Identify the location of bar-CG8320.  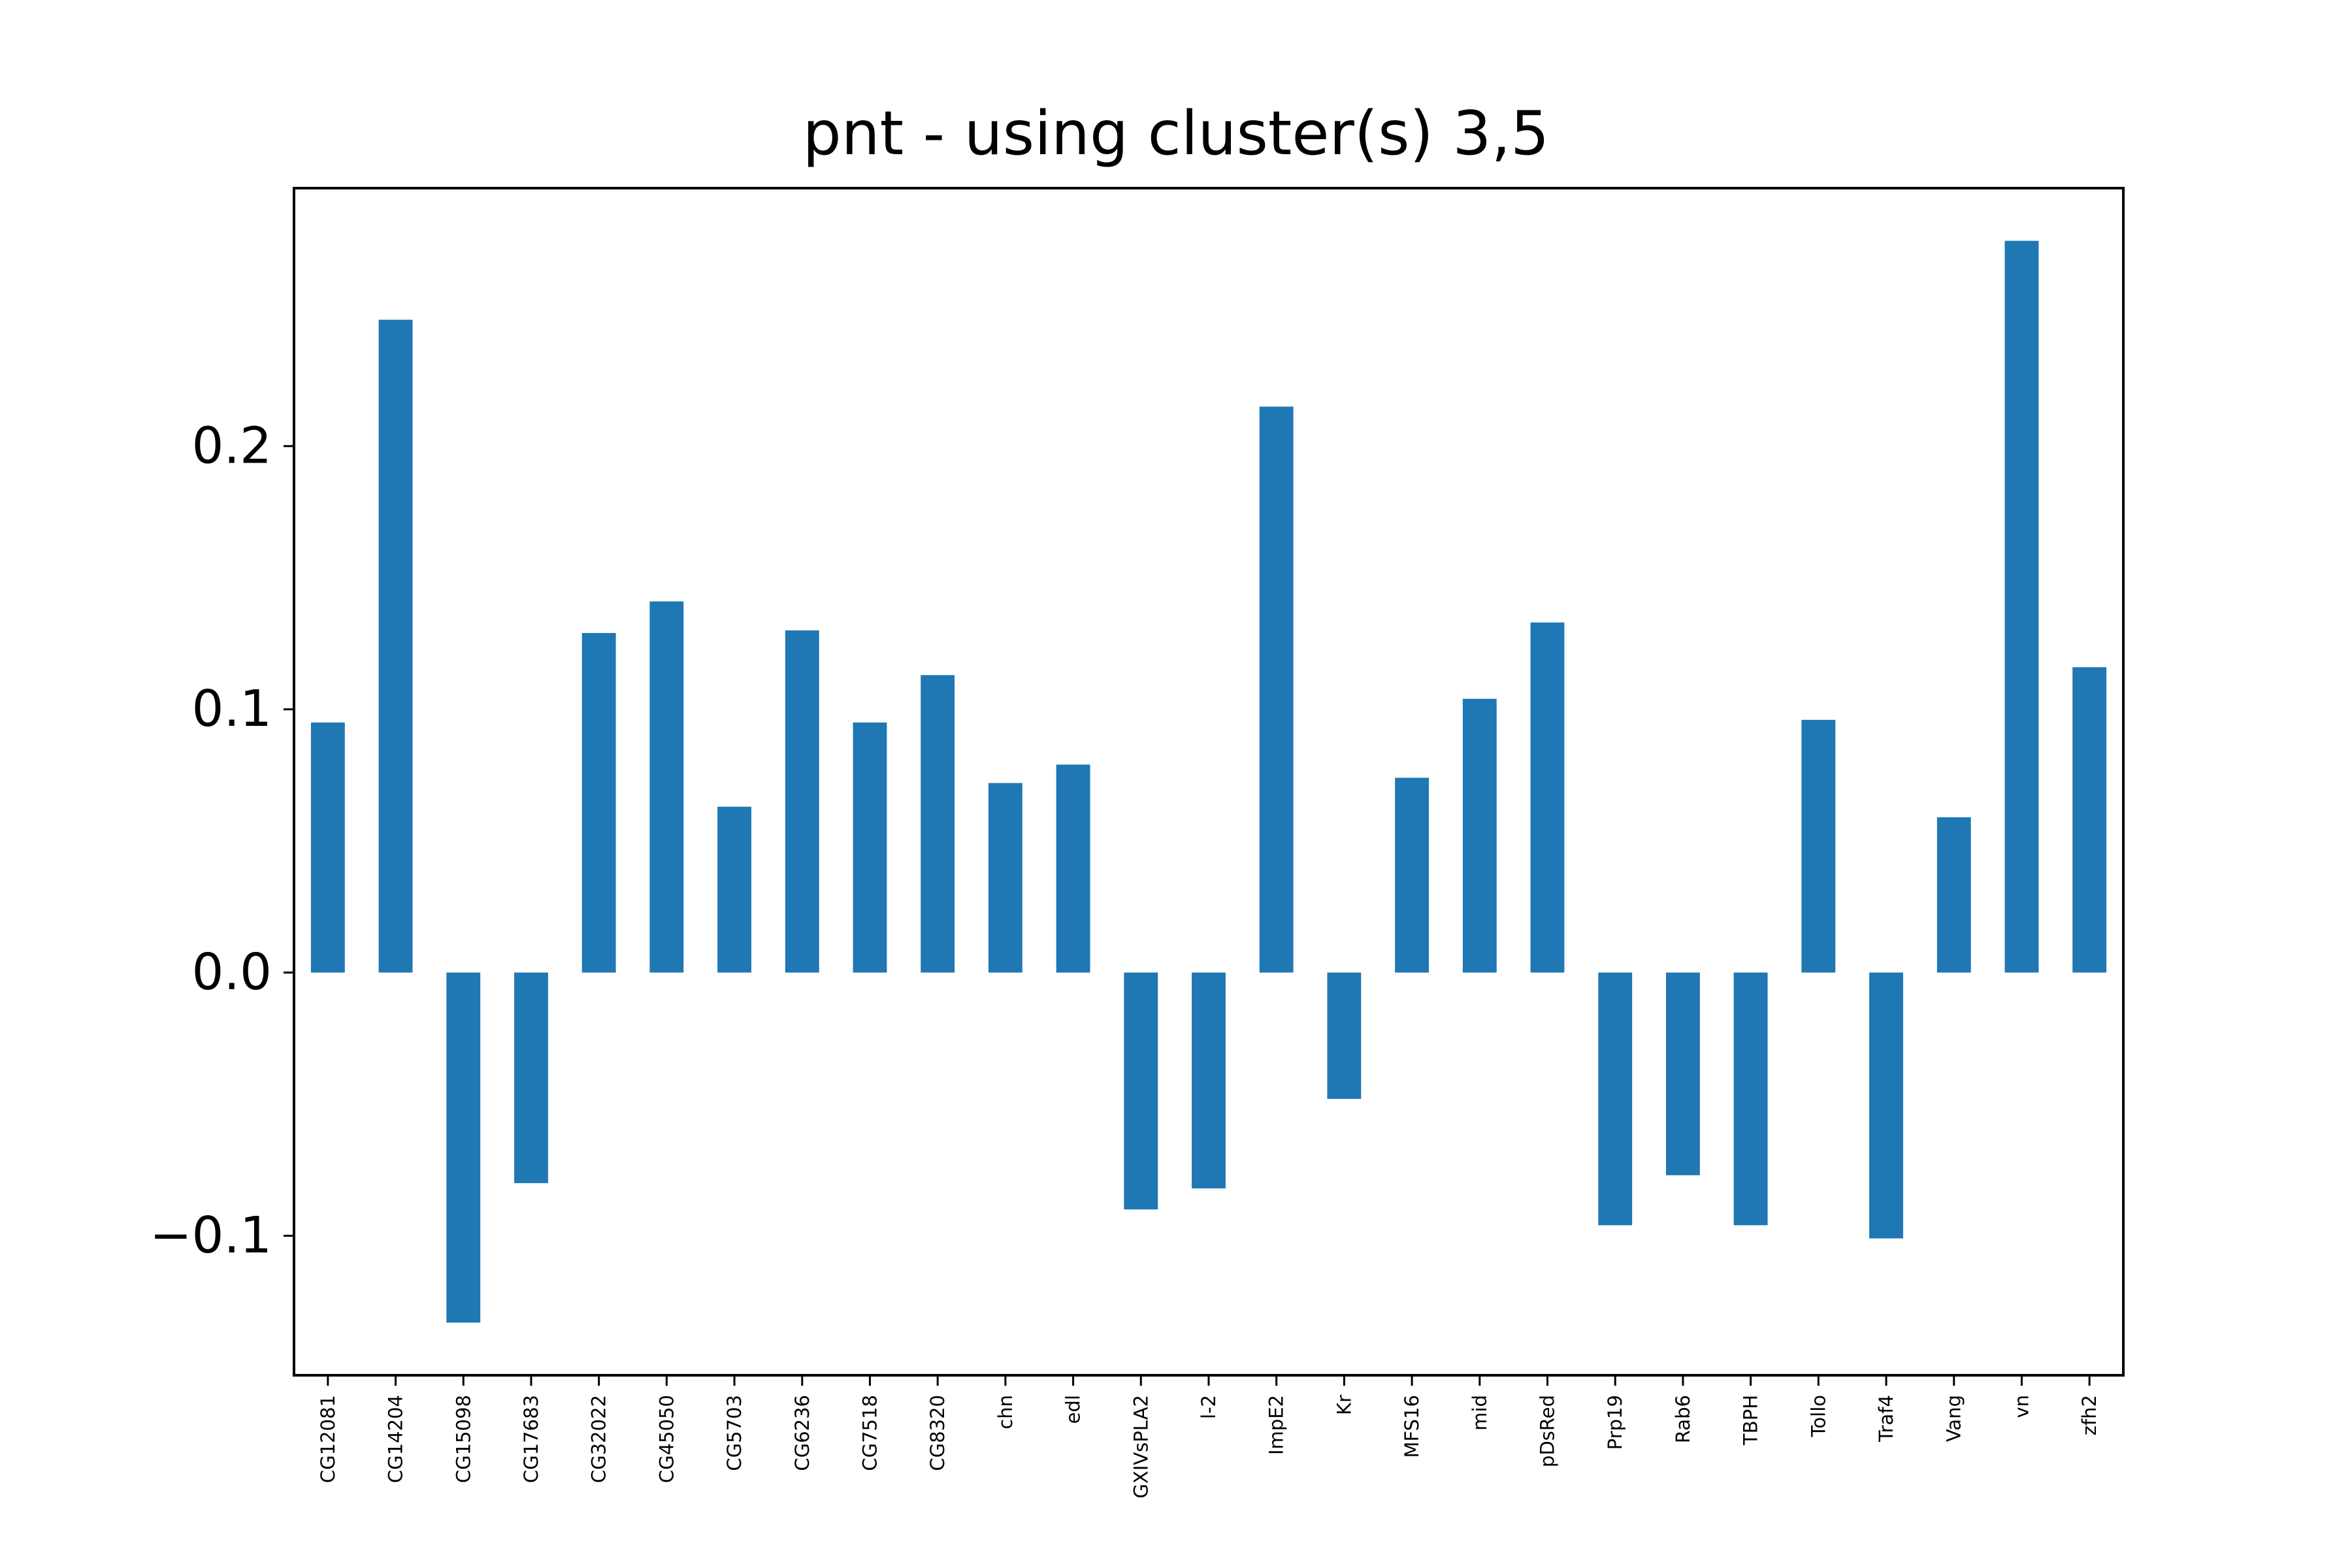
(938, 824).